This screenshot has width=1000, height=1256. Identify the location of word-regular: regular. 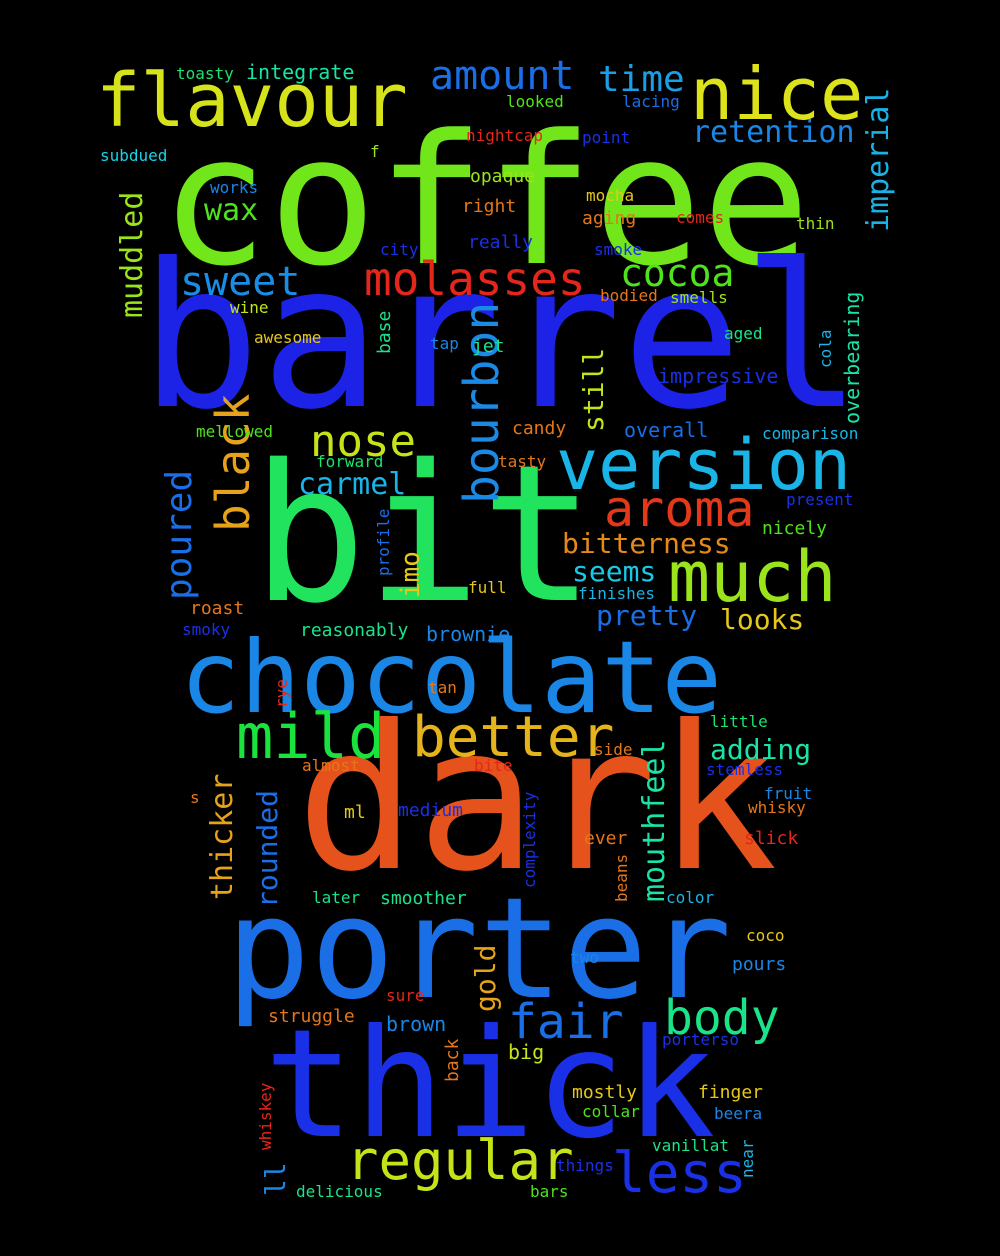
(460, 1160).